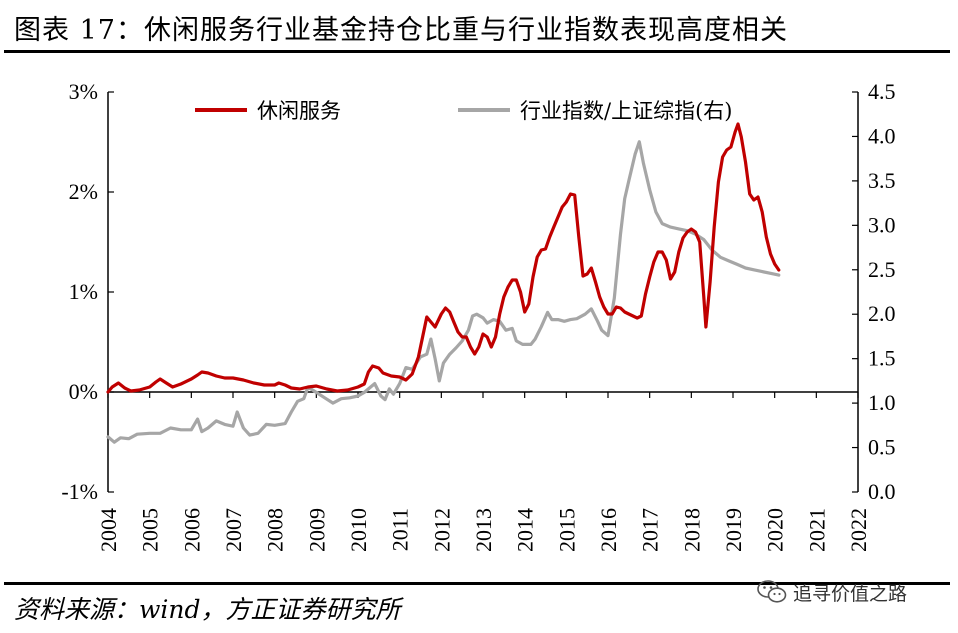  Describe the element at coordinates (882, 224) in the screenshot. I see `right-tick-label: 3.0` at that location.